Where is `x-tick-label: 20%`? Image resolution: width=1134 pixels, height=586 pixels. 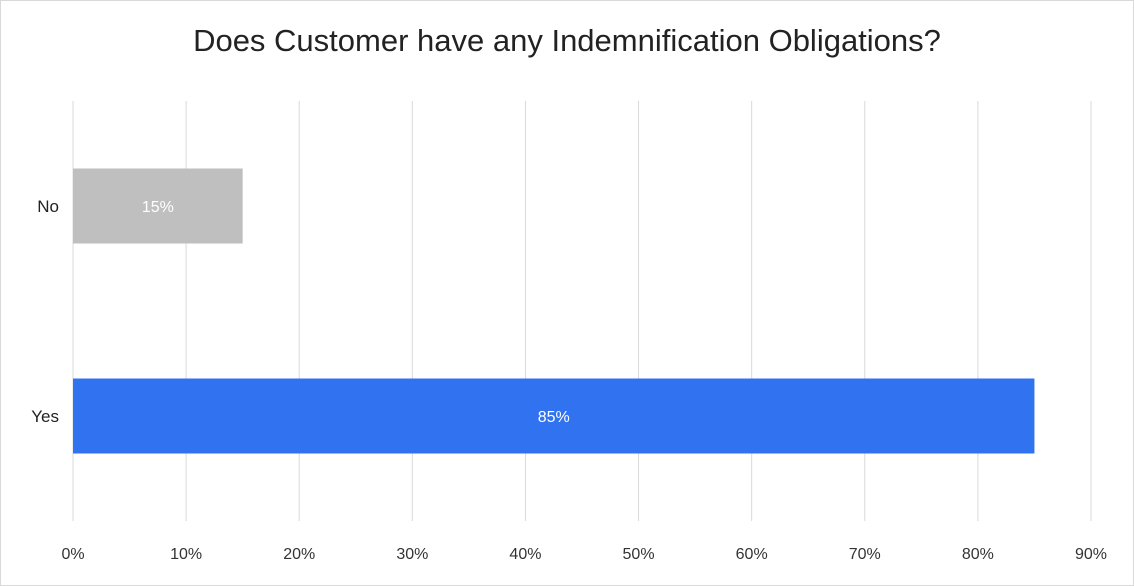
x-tick-label: 20% is located at coordinates (299, 554).